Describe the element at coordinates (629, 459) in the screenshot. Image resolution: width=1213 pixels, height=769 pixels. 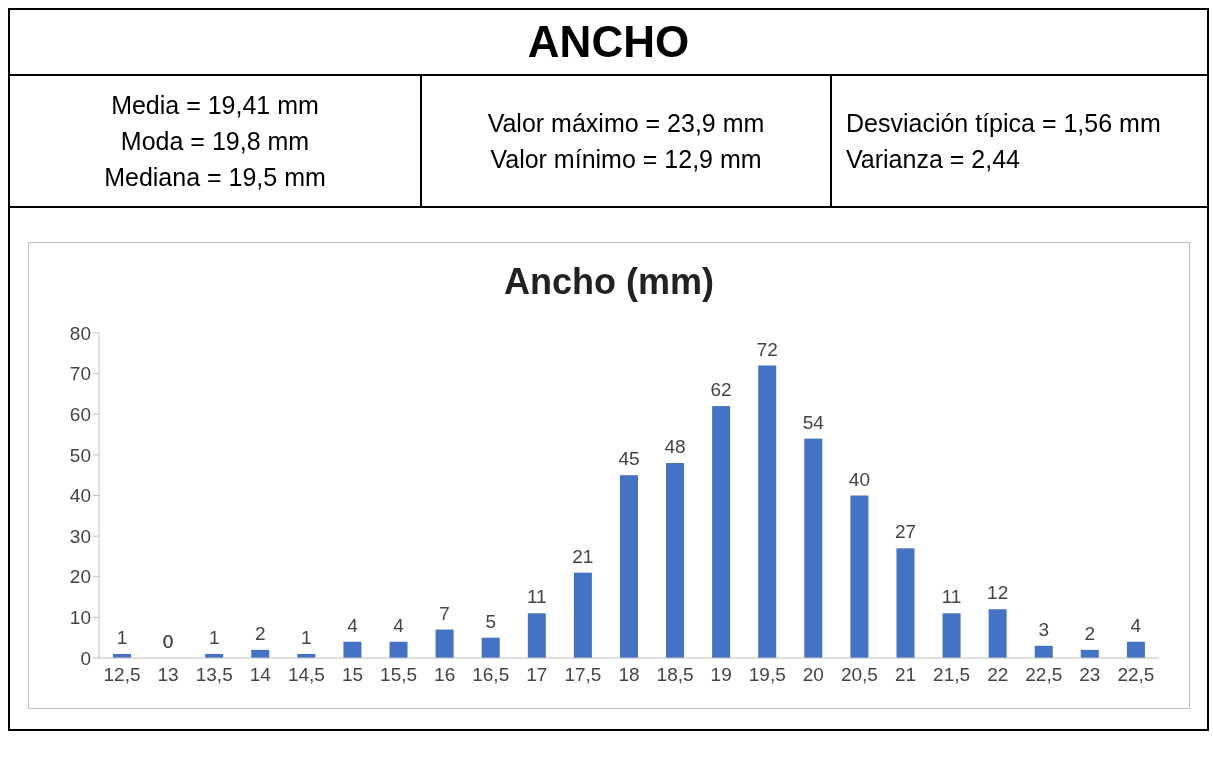
I see `data-label: 45` at that location.